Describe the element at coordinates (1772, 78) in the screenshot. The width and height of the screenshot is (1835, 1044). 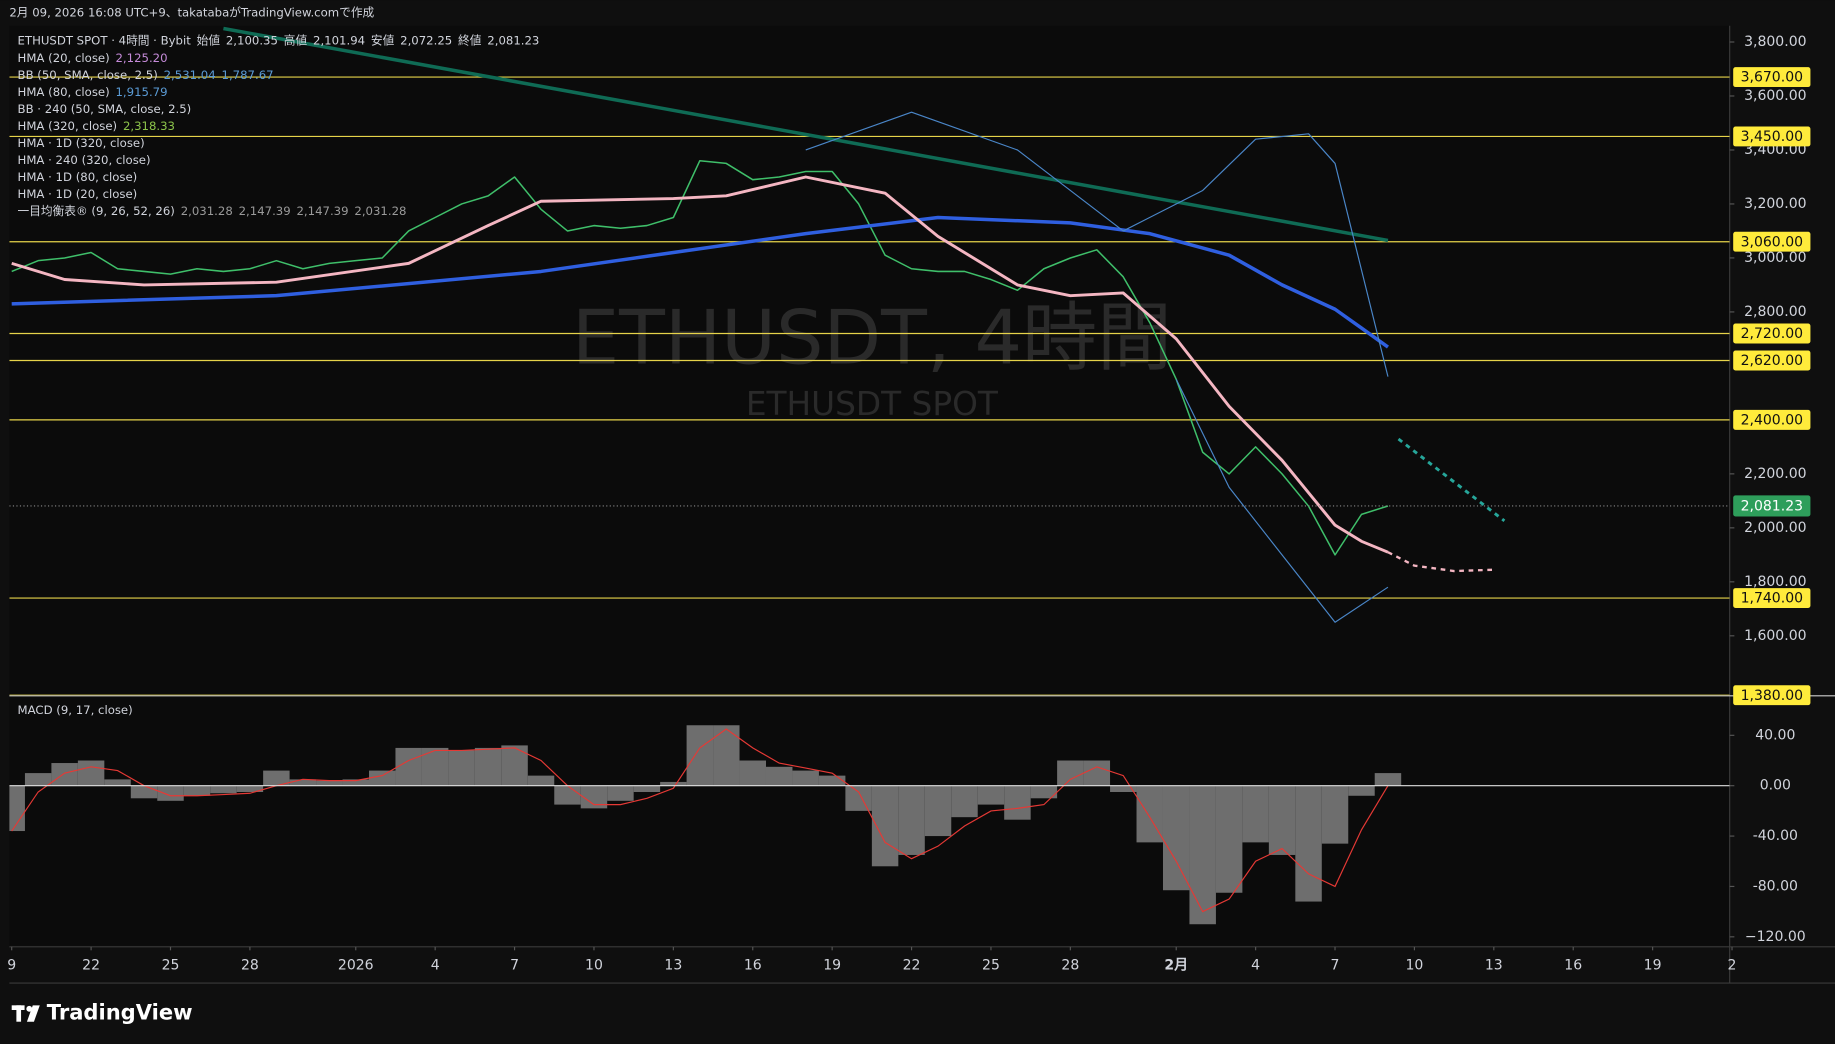
I see `level-label: 3,670.00` at that location.